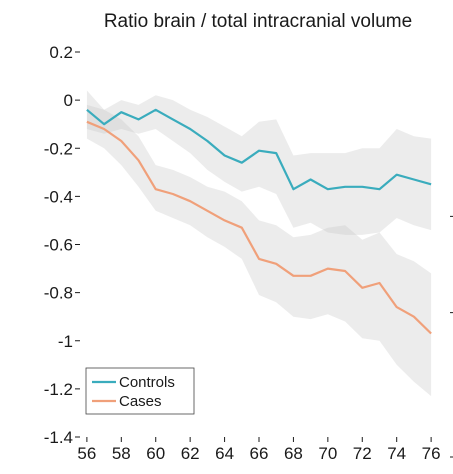  Describe the element at coordinates (293, 453) in the screenshot. I see `x-tick-label: 68` at that location.